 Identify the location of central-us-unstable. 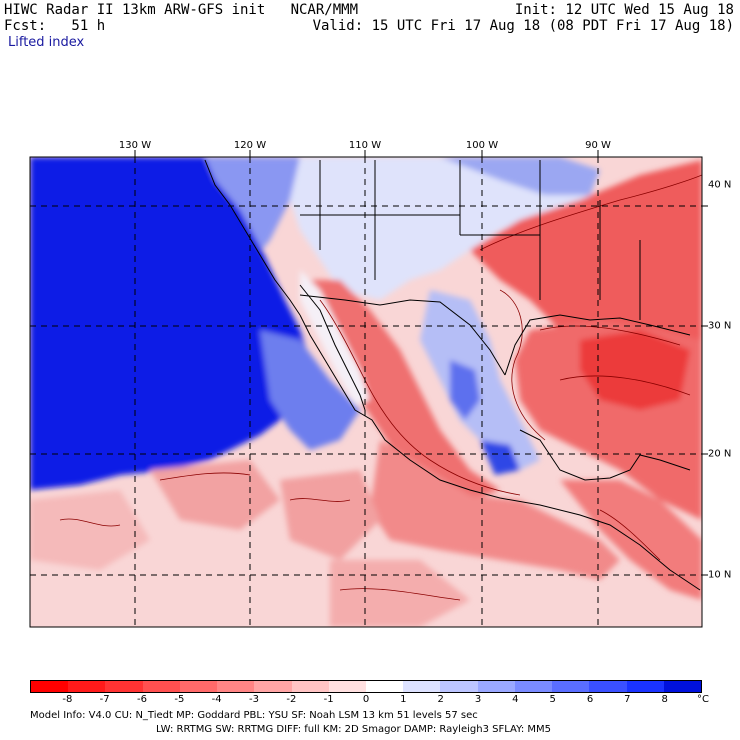
(586, 255).